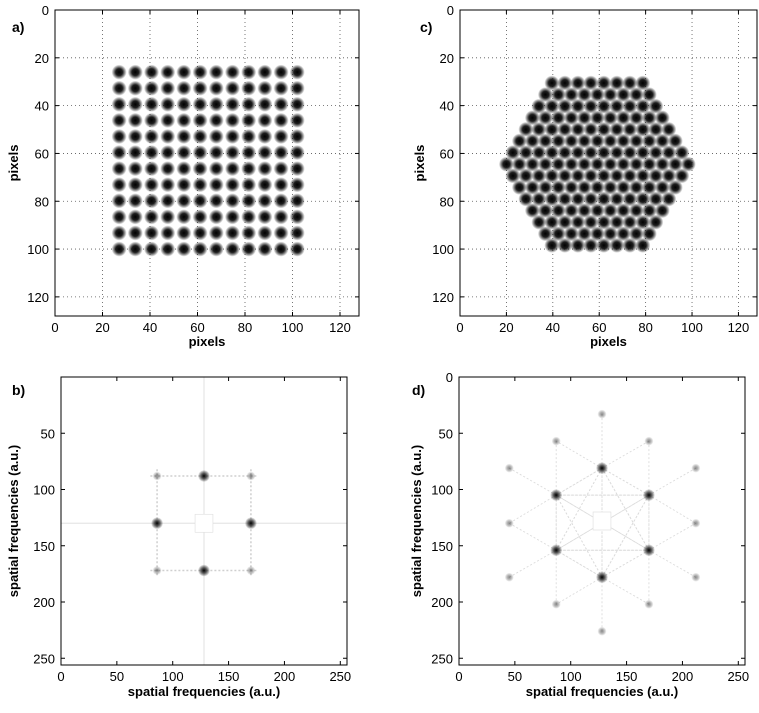 This screenshot has width=759, height=713. I want to click on y-tick-label: 20, so click(42, 58).